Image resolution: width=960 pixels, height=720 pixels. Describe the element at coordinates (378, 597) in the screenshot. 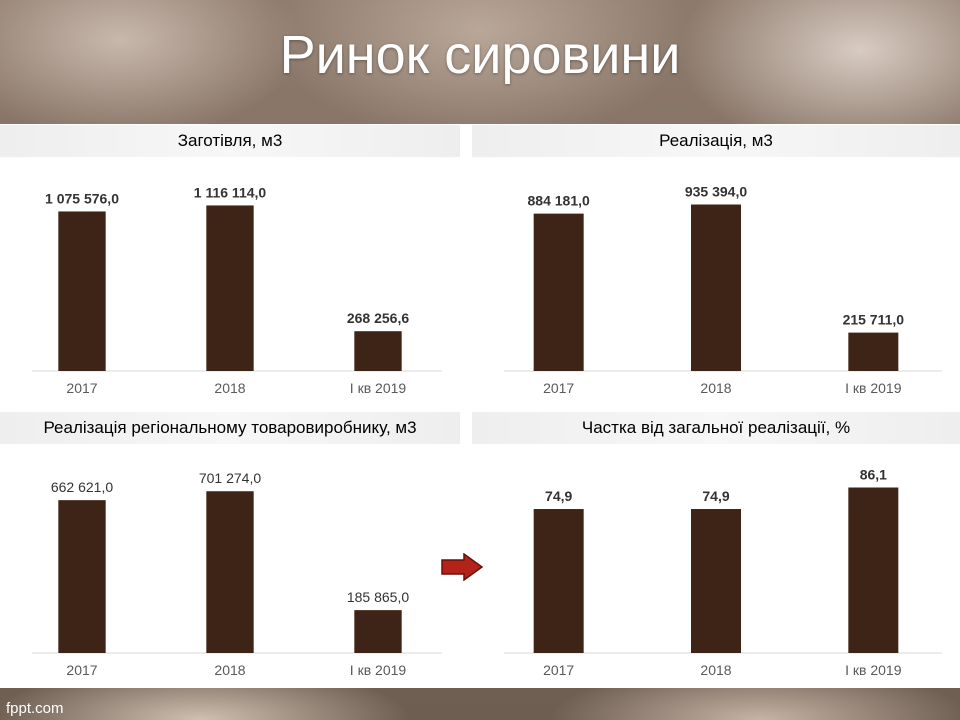

I see `data-label: 185 865,0` at that location.